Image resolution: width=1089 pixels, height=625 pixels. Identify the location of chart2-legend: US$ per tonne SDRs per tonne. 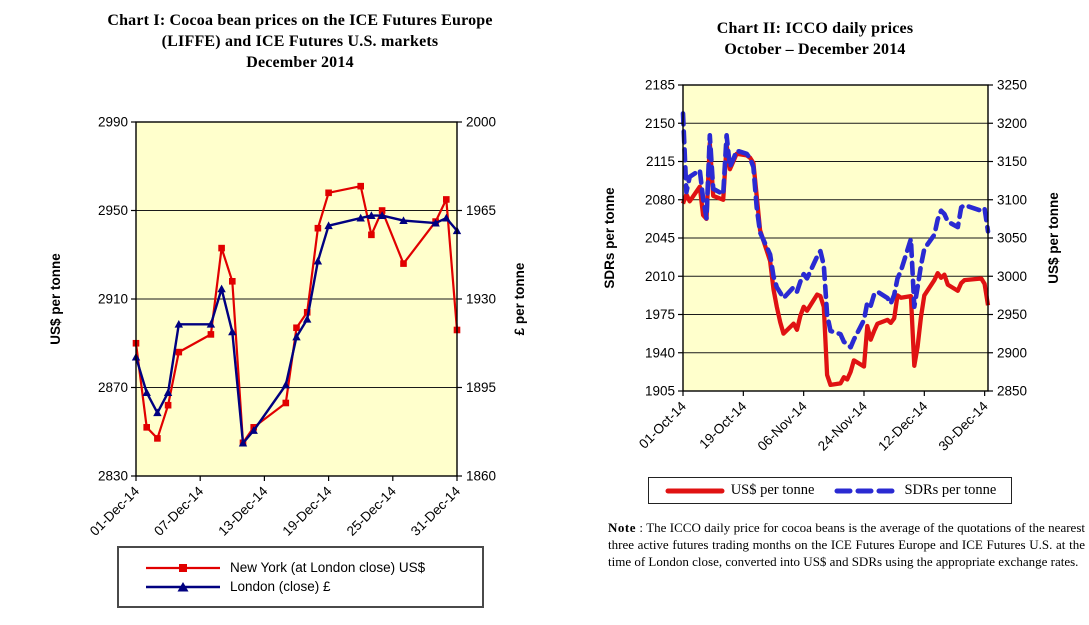
(830, 490).